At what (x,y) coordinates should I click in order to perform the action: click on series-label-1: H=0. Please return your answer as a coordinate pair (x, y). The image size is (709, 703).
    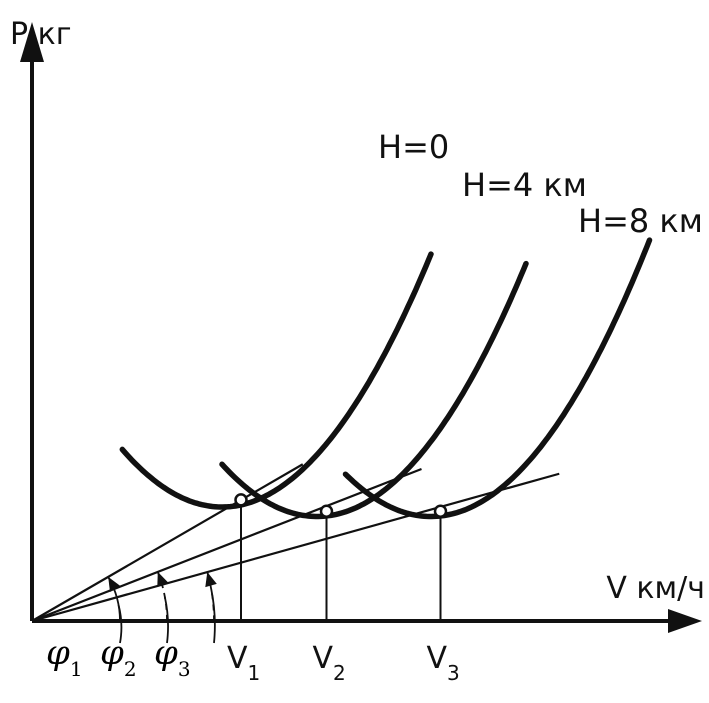
    Looking at the image, I should click on (413, 147).